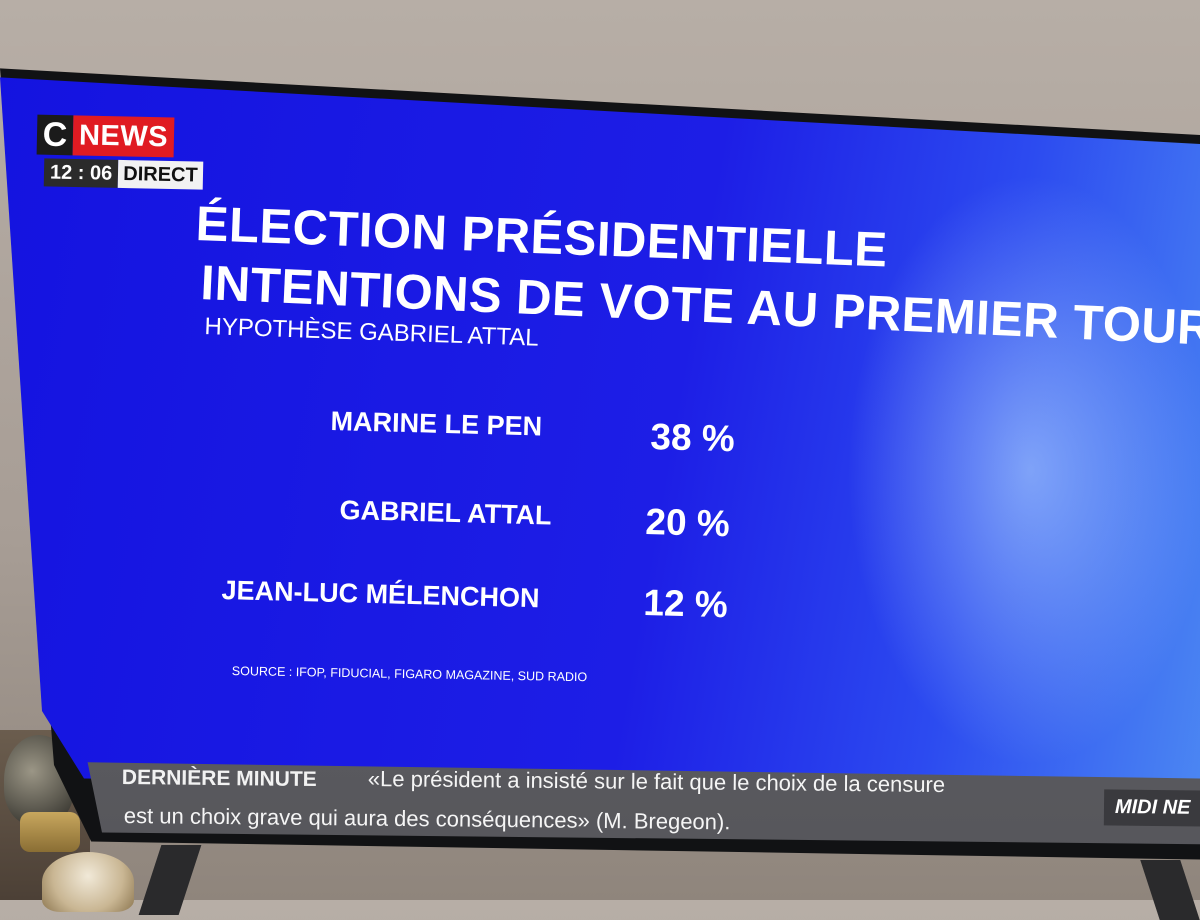 The image size is (1200, 920). I want to click on show-name: MIDI NE, so click(1152, 807).